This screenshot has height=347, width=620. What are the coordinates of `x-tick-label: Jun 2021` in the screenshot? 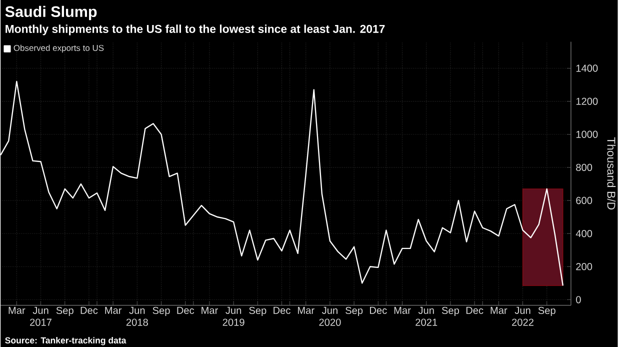 It's located at (427, 316).